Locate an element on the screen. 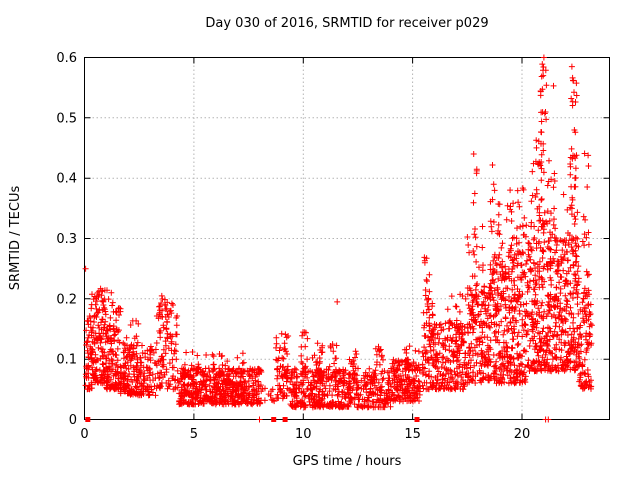  y-tick-label: 0 is located at coordinates (73, 420).